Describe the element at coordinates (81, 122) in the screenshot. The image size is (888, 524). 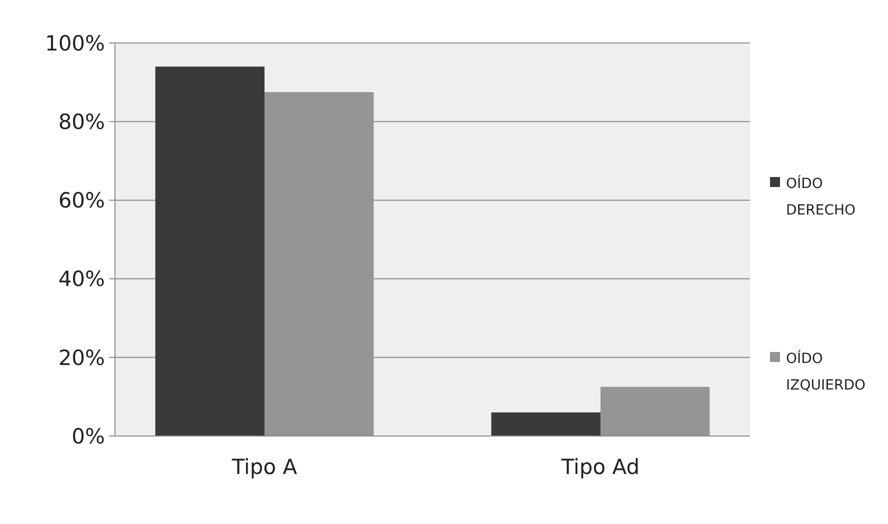
I see `y-tick-label: 80%` at that location.